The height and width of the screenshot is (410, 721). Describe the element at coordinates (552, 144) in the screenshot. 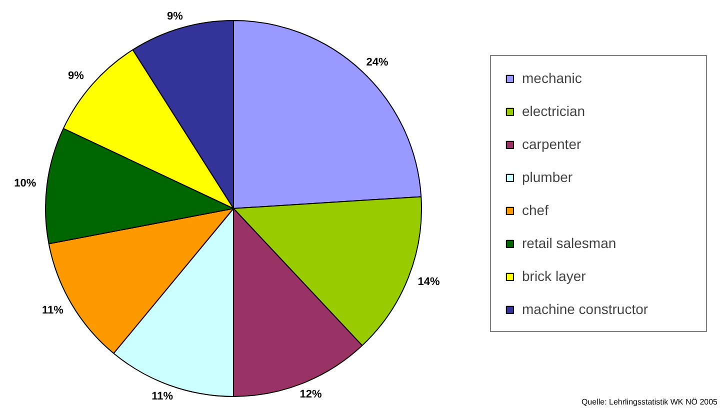

I see `legend-label: carpenter` at that location.